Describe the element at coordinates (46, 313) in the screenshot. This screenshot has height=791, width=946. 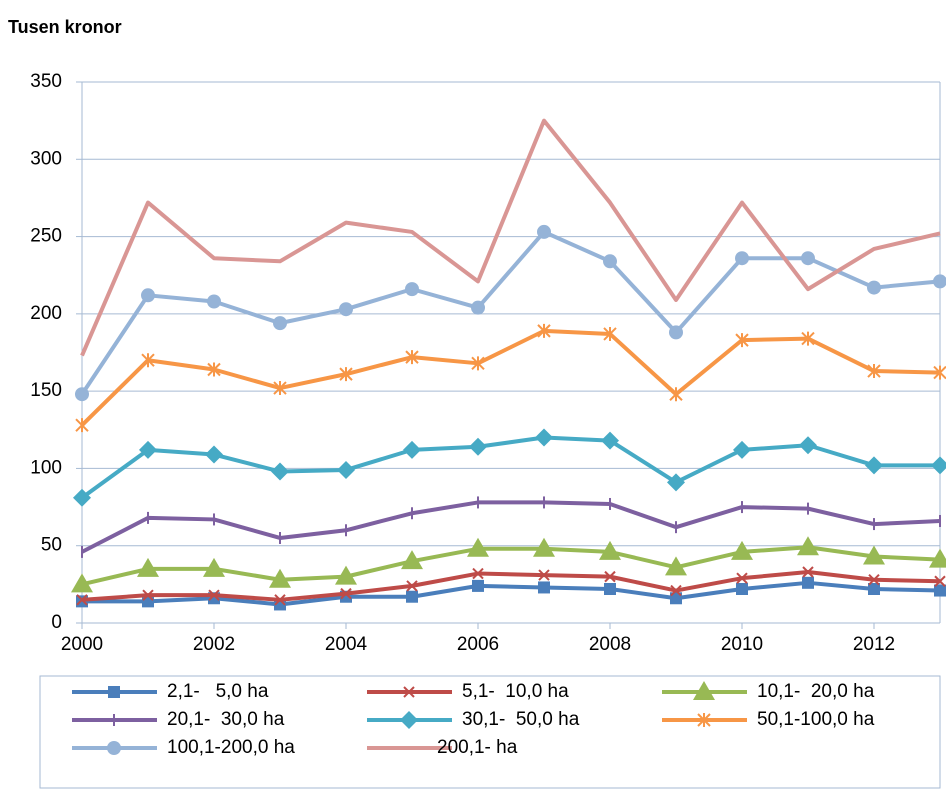
I see `y-tick-label: 200` at that location.